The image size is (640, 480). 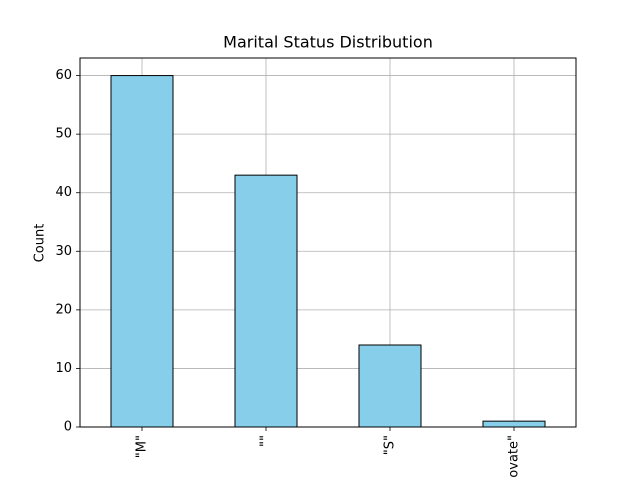 What do you see at coordinates (514, 456) in the screenshot?
I see `x-tick-label: ovate"` at bounding box center [514, 456].